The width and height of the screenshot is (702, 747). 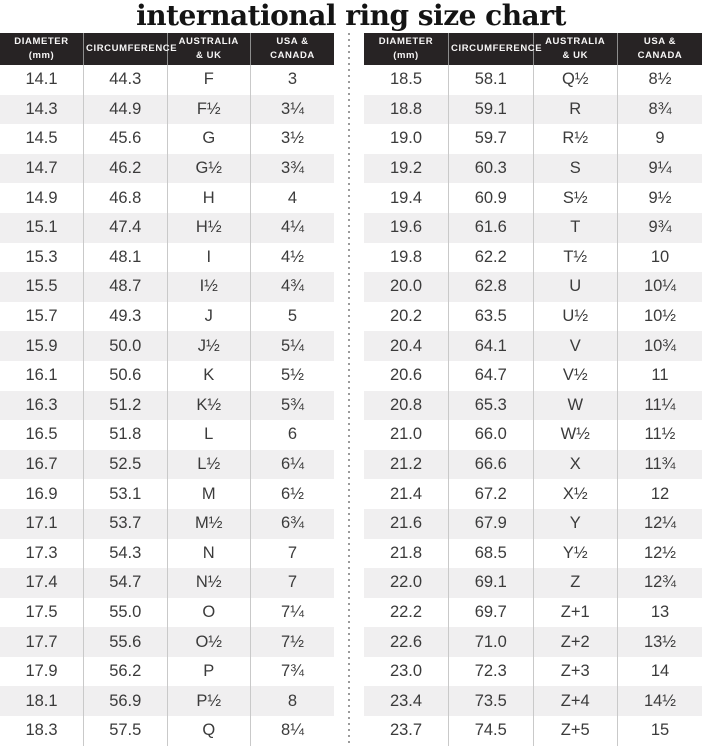 What do you see at coordinates (292, 227) in the screenshot?
I see `table-cell: 4¼` at bounding box center [292, 227].